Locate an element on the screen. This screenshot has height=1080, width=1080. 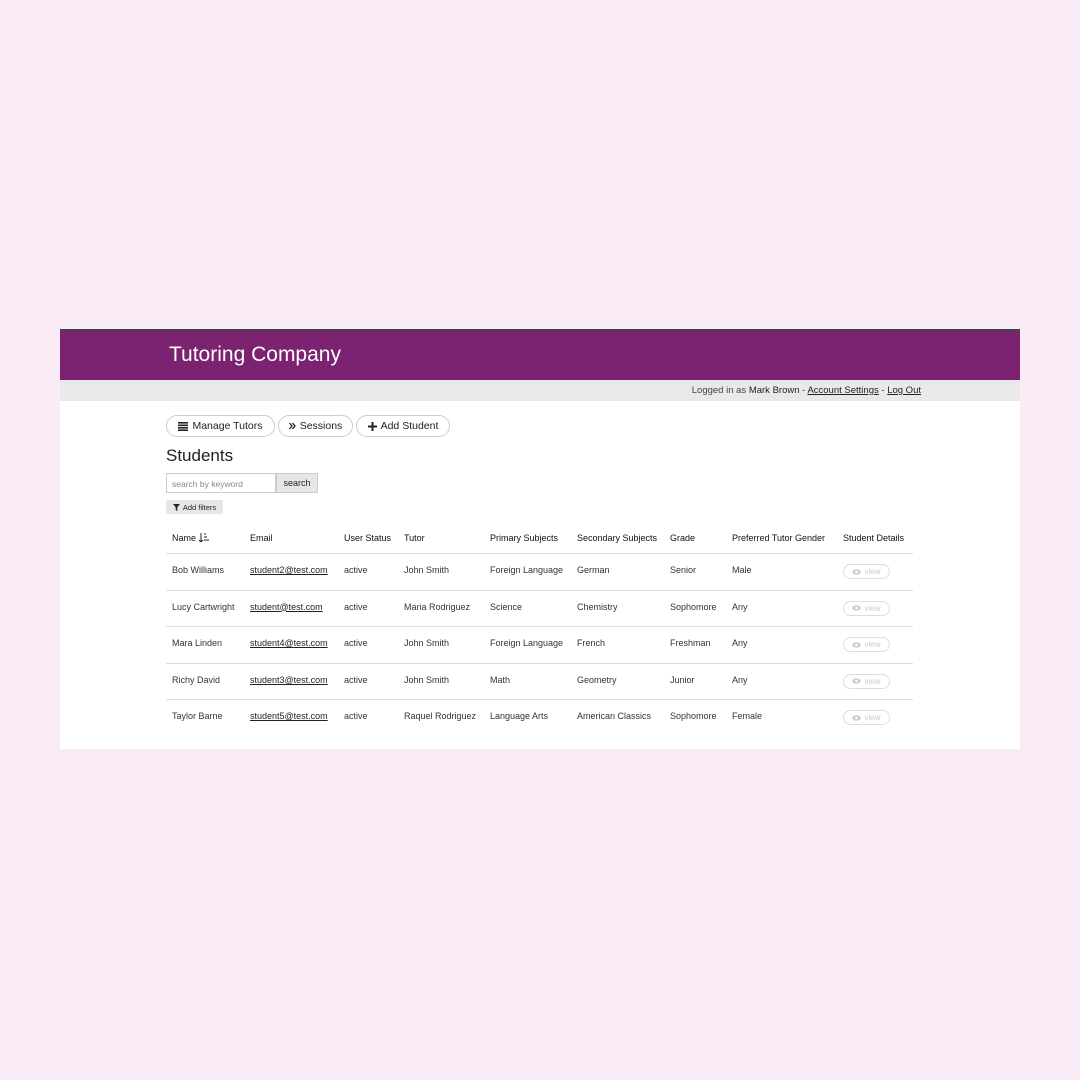
column-header: Student Details is located at coordinates (873, 538).